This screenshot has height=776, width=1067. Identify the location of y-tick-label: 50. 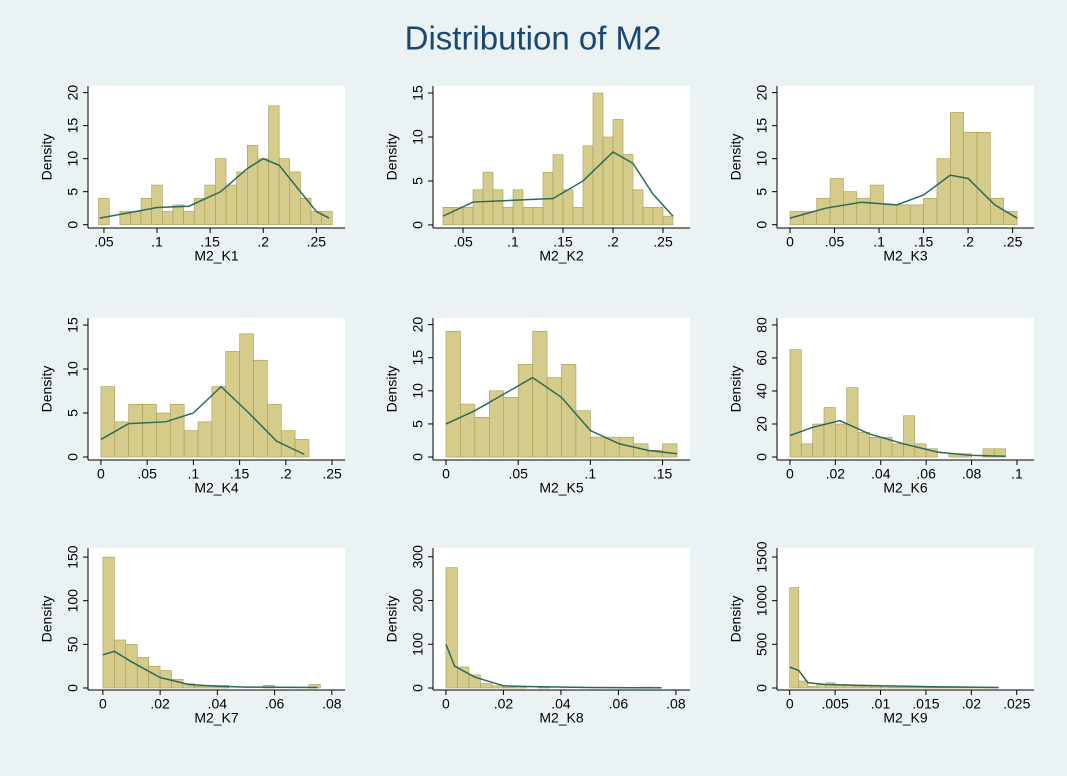
(73, 644).